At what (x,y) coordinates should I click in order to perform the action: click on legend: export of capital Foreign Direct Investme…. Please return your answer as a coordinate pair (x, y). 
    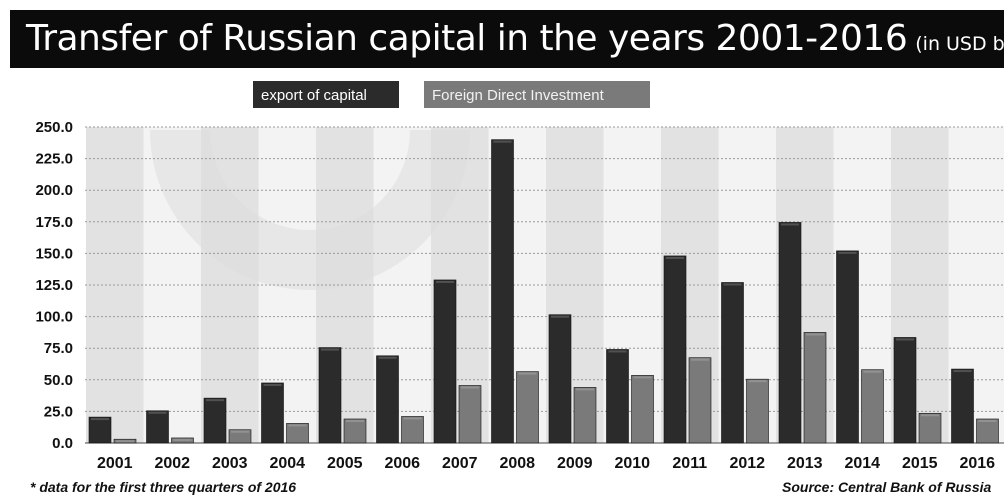
    Looking at the image, I should click on (451, 94).